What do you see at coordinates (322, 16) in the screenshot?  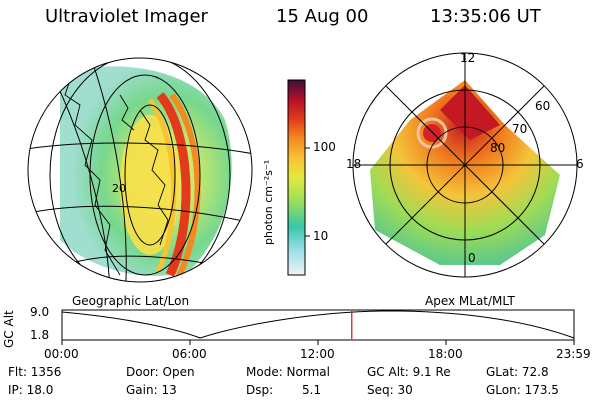 I see `observation-date: 15 Aug 00` at bounding box center [322, 16].